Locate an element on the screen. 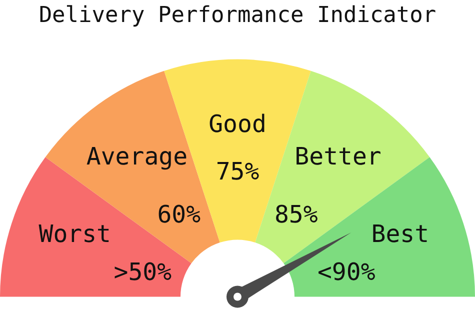  text: >50% is located at coordinates (143, 272).